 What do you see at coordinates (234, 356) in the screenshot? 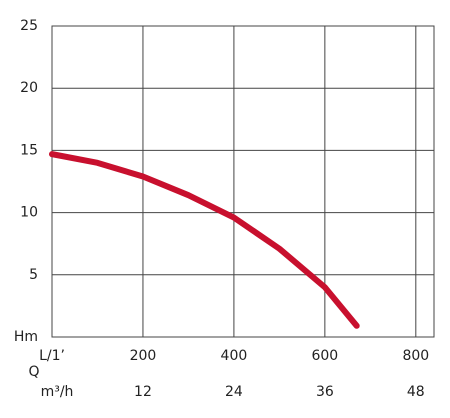
I see `x-tick-label: 400` at bounding box center [234, 356].